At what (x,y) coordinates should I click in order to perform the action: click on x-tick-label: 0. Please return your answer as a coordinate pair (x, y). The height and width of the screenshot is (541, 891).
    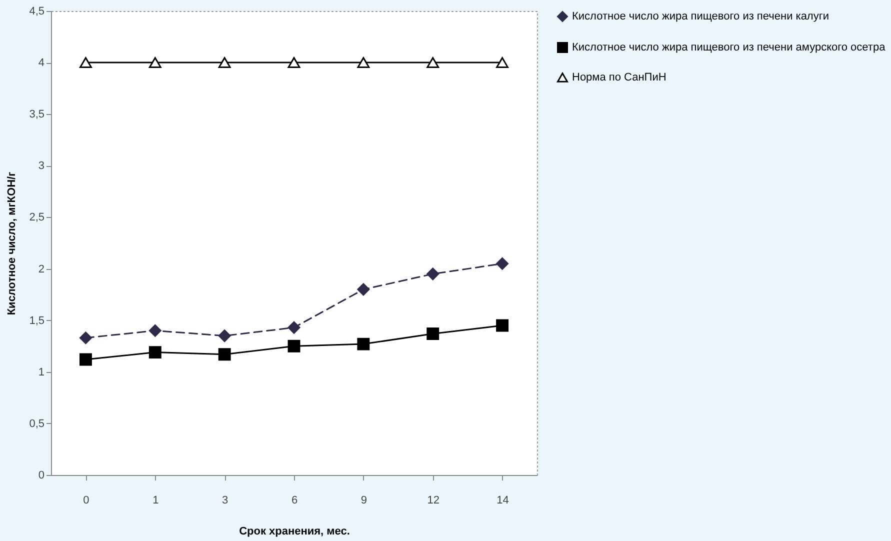
    Looking at the image, I should click on (86, 500).